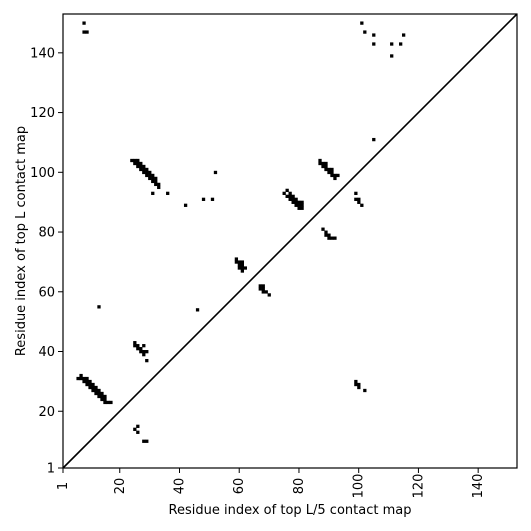 The height and width of the screenshot is (531, 531). Describe the element at coordinates (42, 173) in the screenshot. I see `y-tick-label: 100` at that location.